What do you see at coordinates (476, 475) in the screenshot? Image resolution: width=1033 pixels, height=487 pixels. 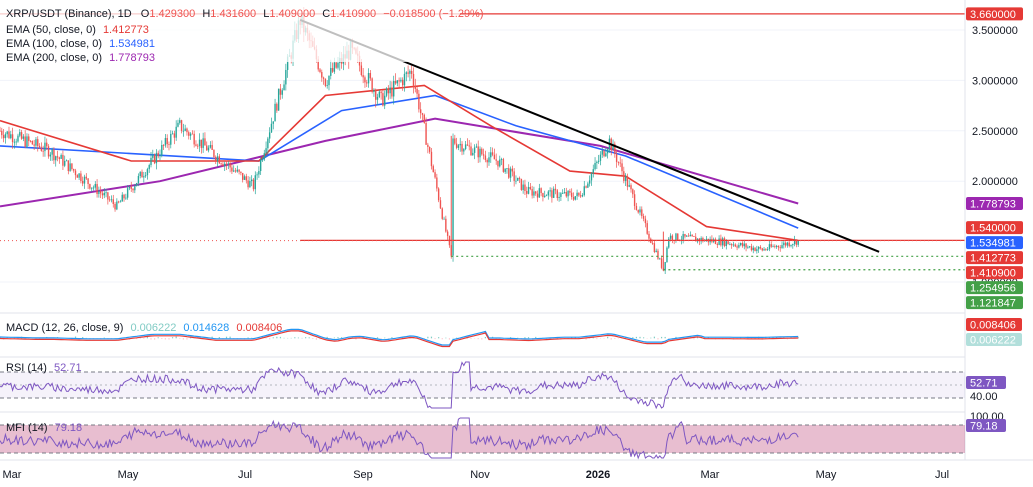 I see `time-axis: Mar May Jul Sep Nov 2026 Mar May Jul` at bounding box center [476, 475].